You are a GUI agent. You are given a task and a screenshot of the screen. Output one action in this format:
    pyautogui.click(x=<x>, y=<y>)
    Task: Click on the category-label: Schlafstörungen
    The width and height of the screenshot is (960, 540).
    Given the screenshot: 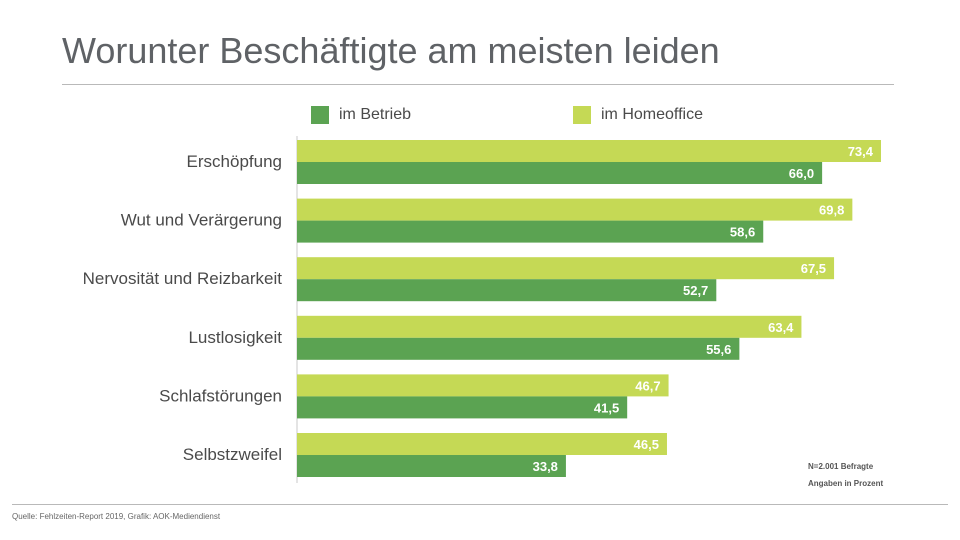 What is the action you would take?
    pyautogui.click(x=220, y=395)
    